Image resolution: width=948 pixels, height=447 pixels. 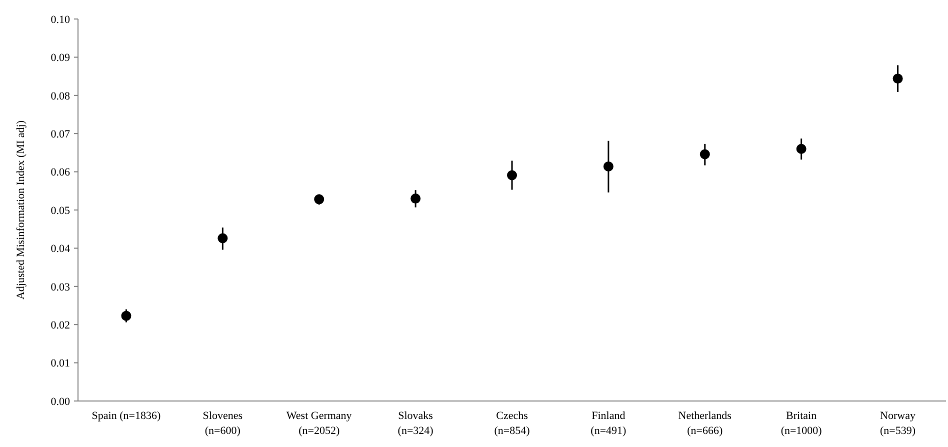 I want to click on x-tick-label: Netherlands (n=666), so click(x=705, y=423).